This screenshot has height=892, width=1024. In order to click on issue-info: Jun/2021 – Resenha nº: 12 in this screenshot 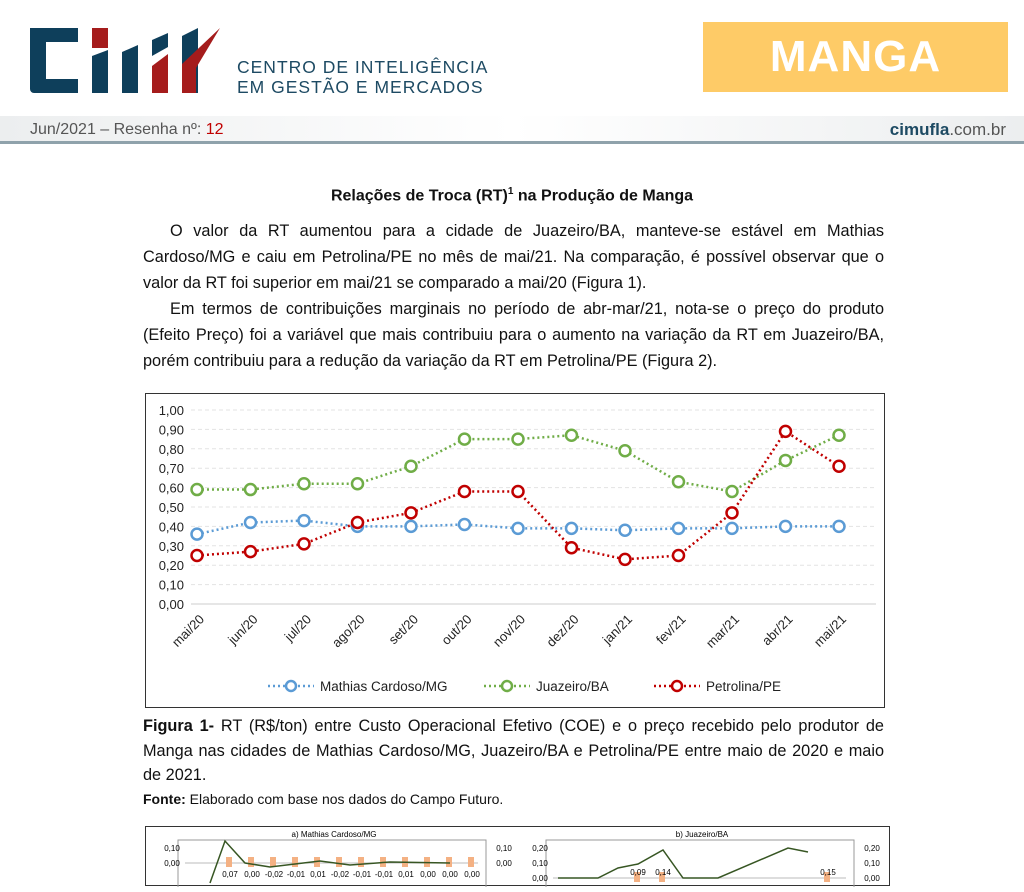, I will do `click(127, 130)`.